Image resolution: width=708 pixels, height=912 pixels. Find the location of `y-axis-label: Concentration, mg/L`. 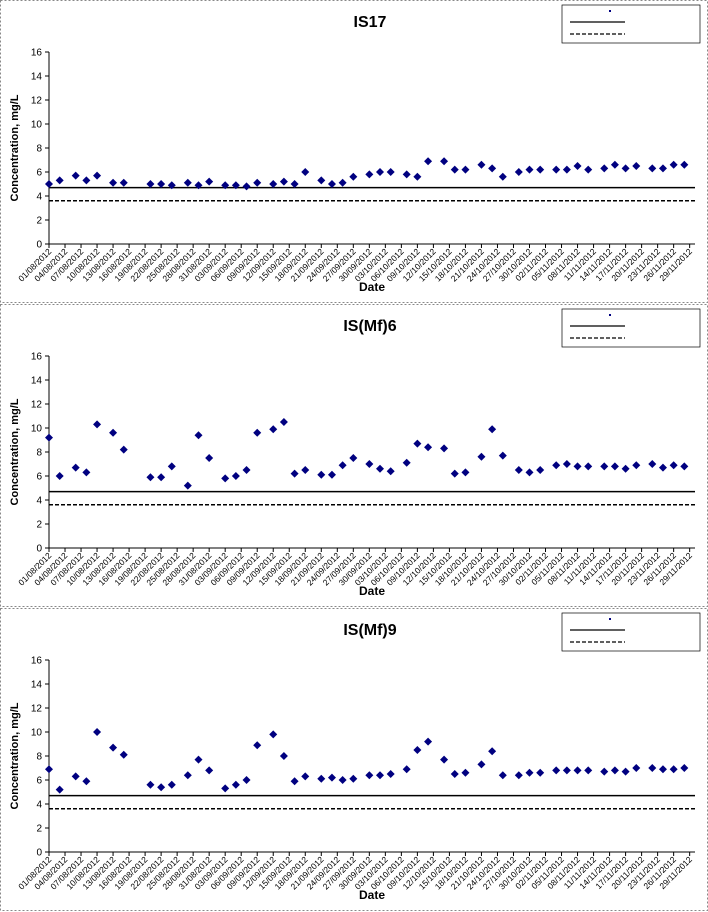

y-axis-label: Concentration, mg/L is located at coordinates (15, 755).